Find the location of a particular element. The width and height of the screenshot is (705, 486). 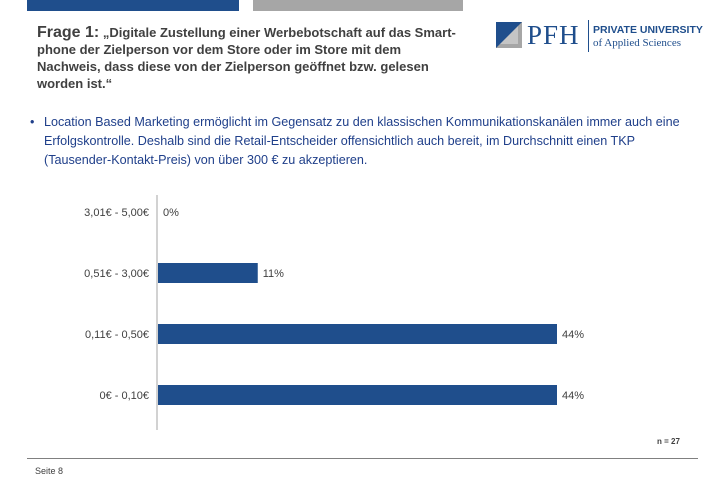

footer-divider is located at coordinates (362, 458).